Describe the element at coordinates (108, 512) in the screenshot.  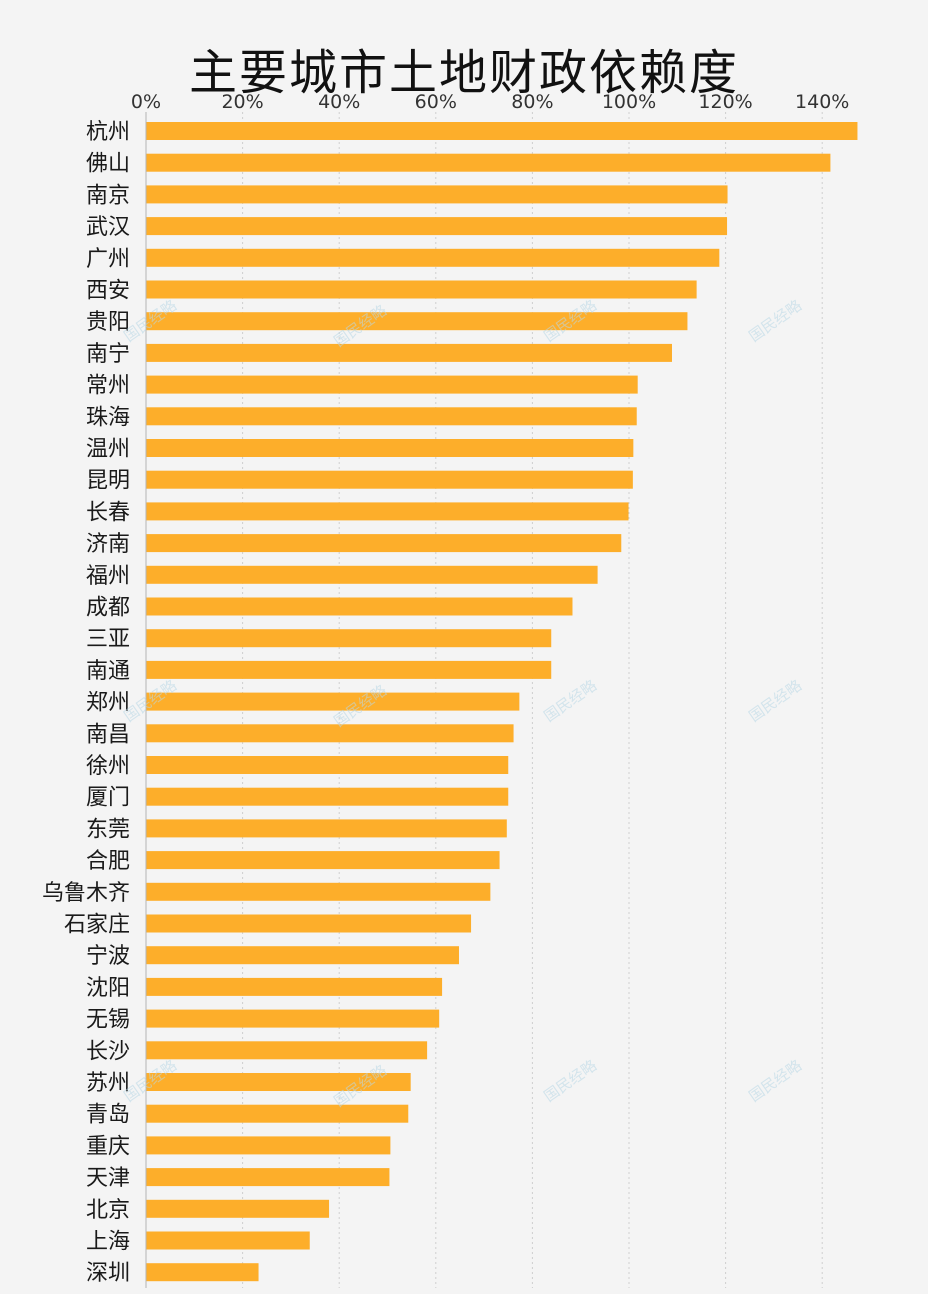
I see `category-label: 长春` at that location.